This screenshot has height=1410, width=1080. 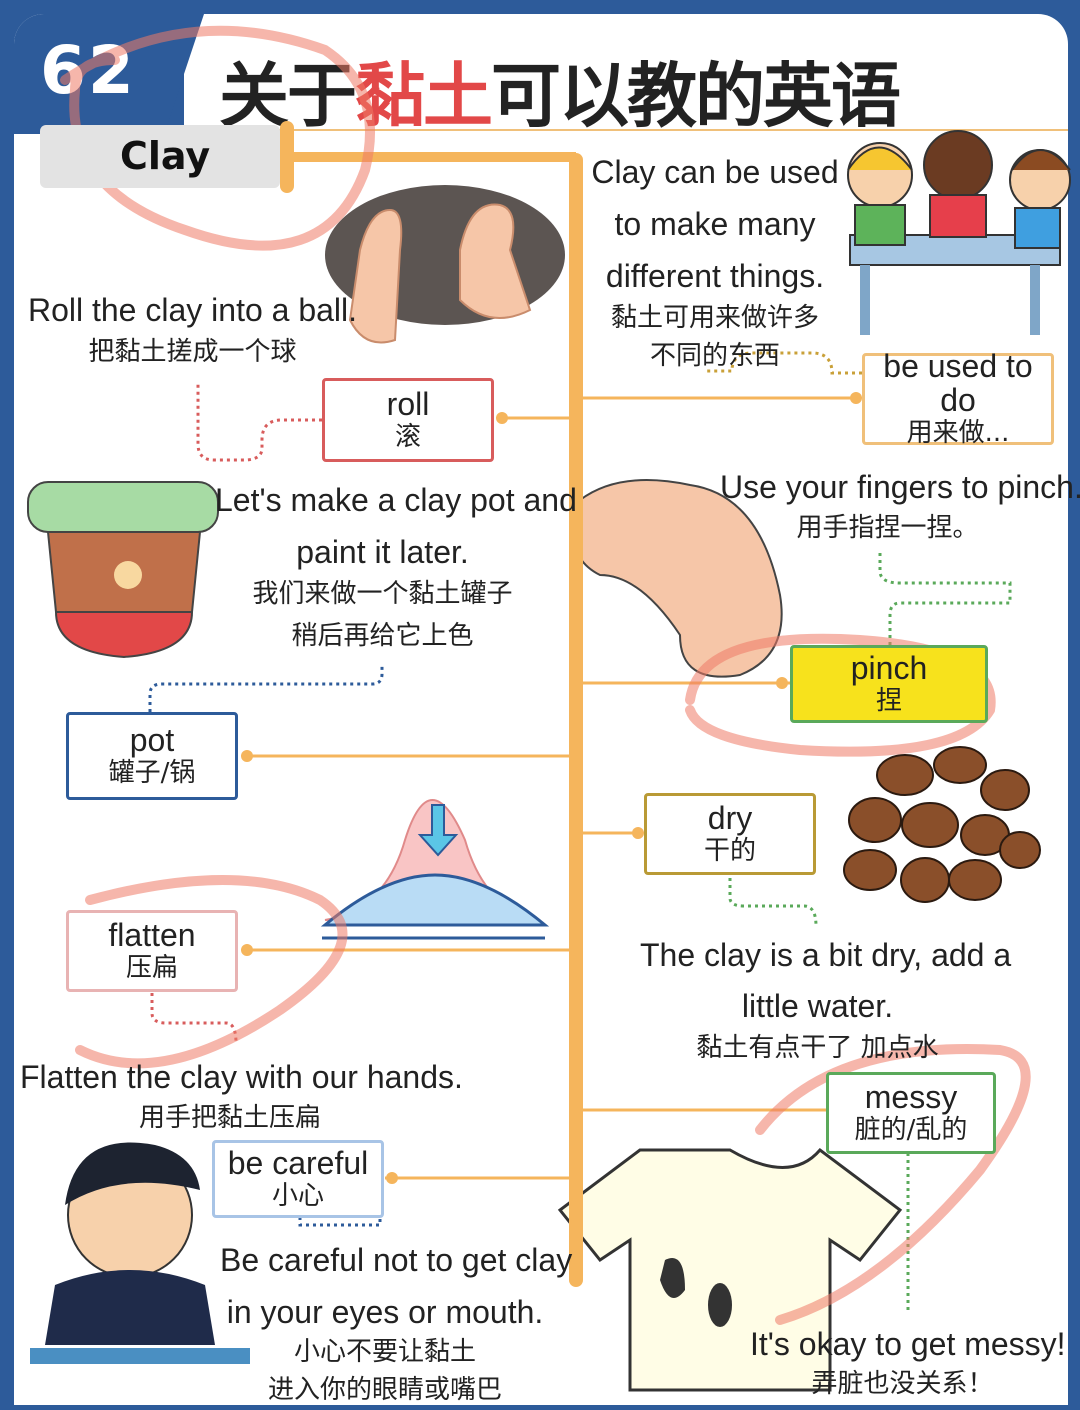 I want to click on pot-sentence-en-1: Let's make a clay pot and, so click(x=396, y=500).